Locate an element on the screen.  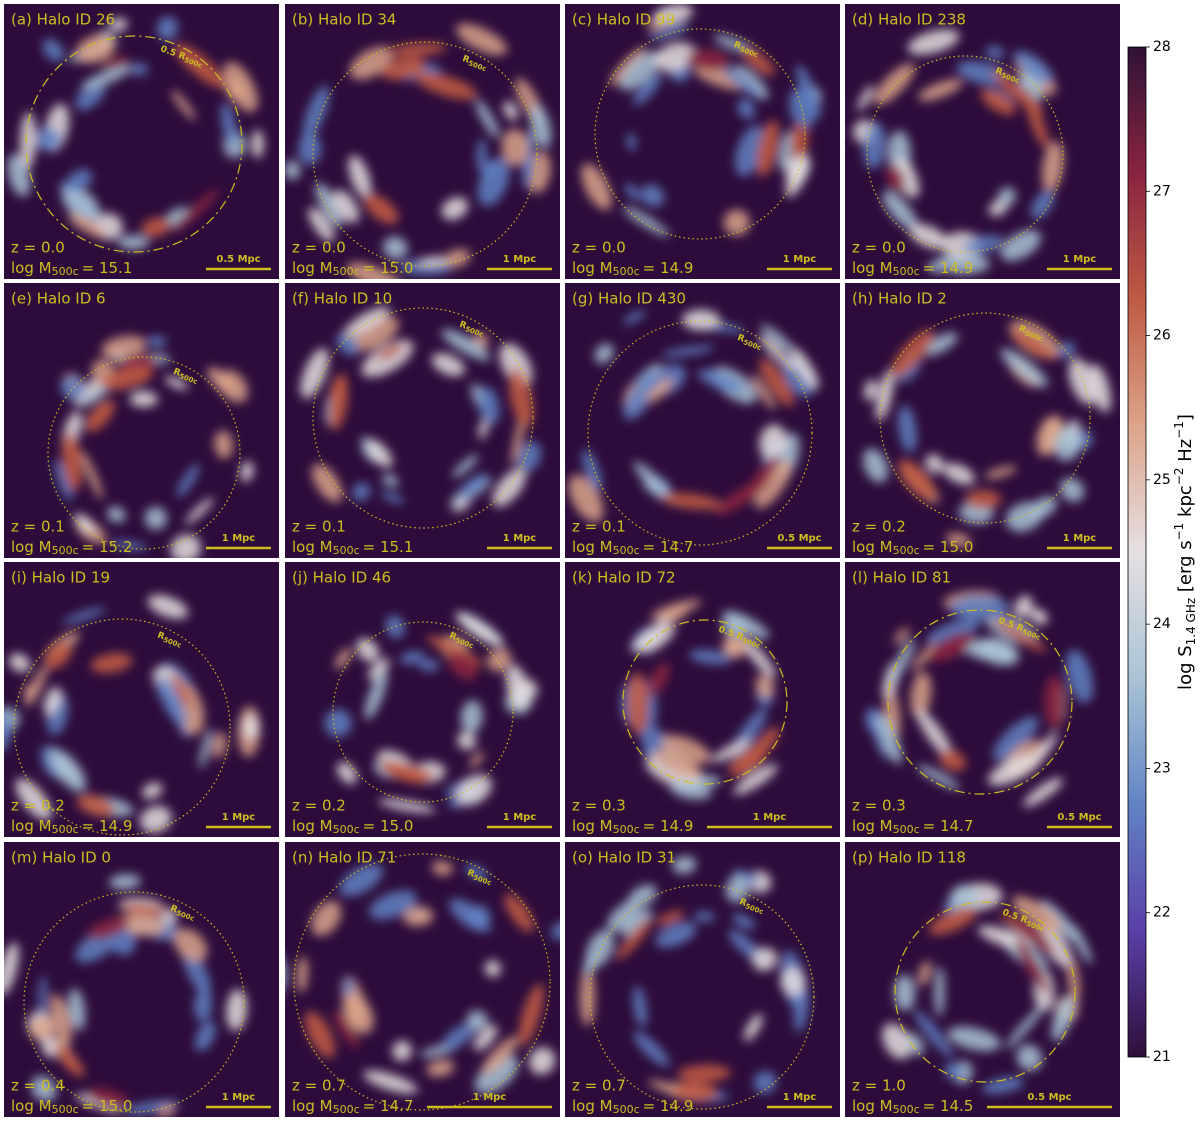
redshift: z = 1.0 is located at coordinates (879, 1086).